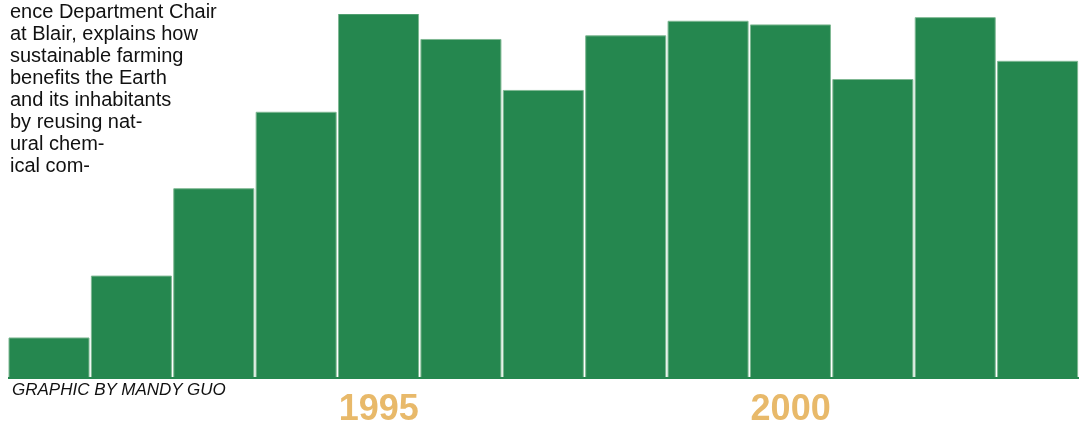 This screenshot has height=424, width=1079. Describe the element at coordinates (119, 390) in the screenshot. I see `text: GRAPHIC BY MANDY GUO` at that location.